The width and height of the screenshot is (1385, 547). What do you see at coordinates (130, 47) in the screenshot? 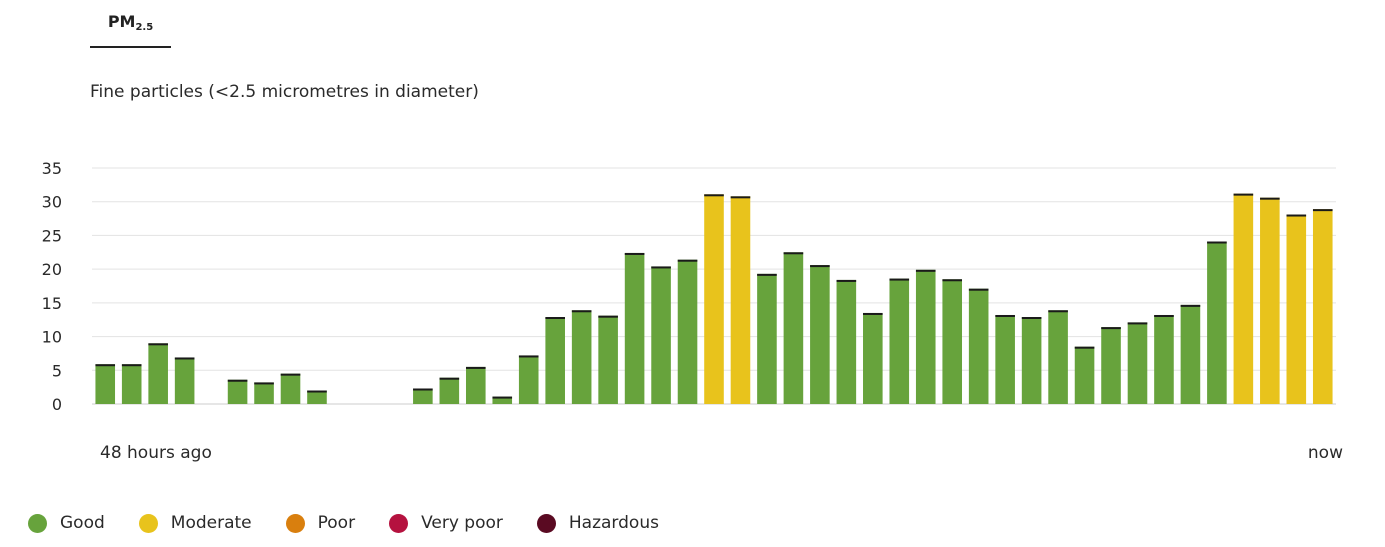
I see `tab-active-underline` at bounding box center [130, 47].